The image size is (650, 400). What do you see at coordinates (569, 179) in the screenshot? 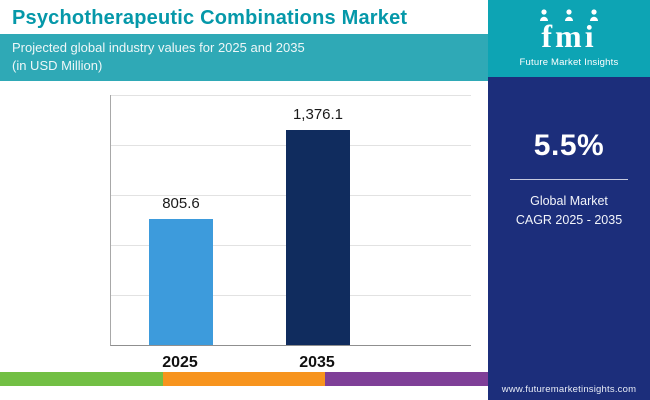
I see `divider-line` at bounding box center [569, 179].